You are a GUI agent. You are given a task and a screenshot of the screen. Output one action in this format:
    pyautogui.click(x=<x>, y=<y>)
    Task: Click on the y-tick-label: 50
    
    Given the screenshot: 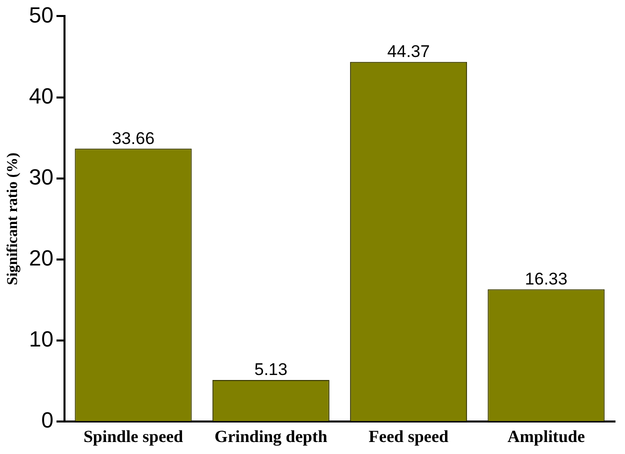 What is the action you would take?
    pyautogui.click(x=41, y=15)
    